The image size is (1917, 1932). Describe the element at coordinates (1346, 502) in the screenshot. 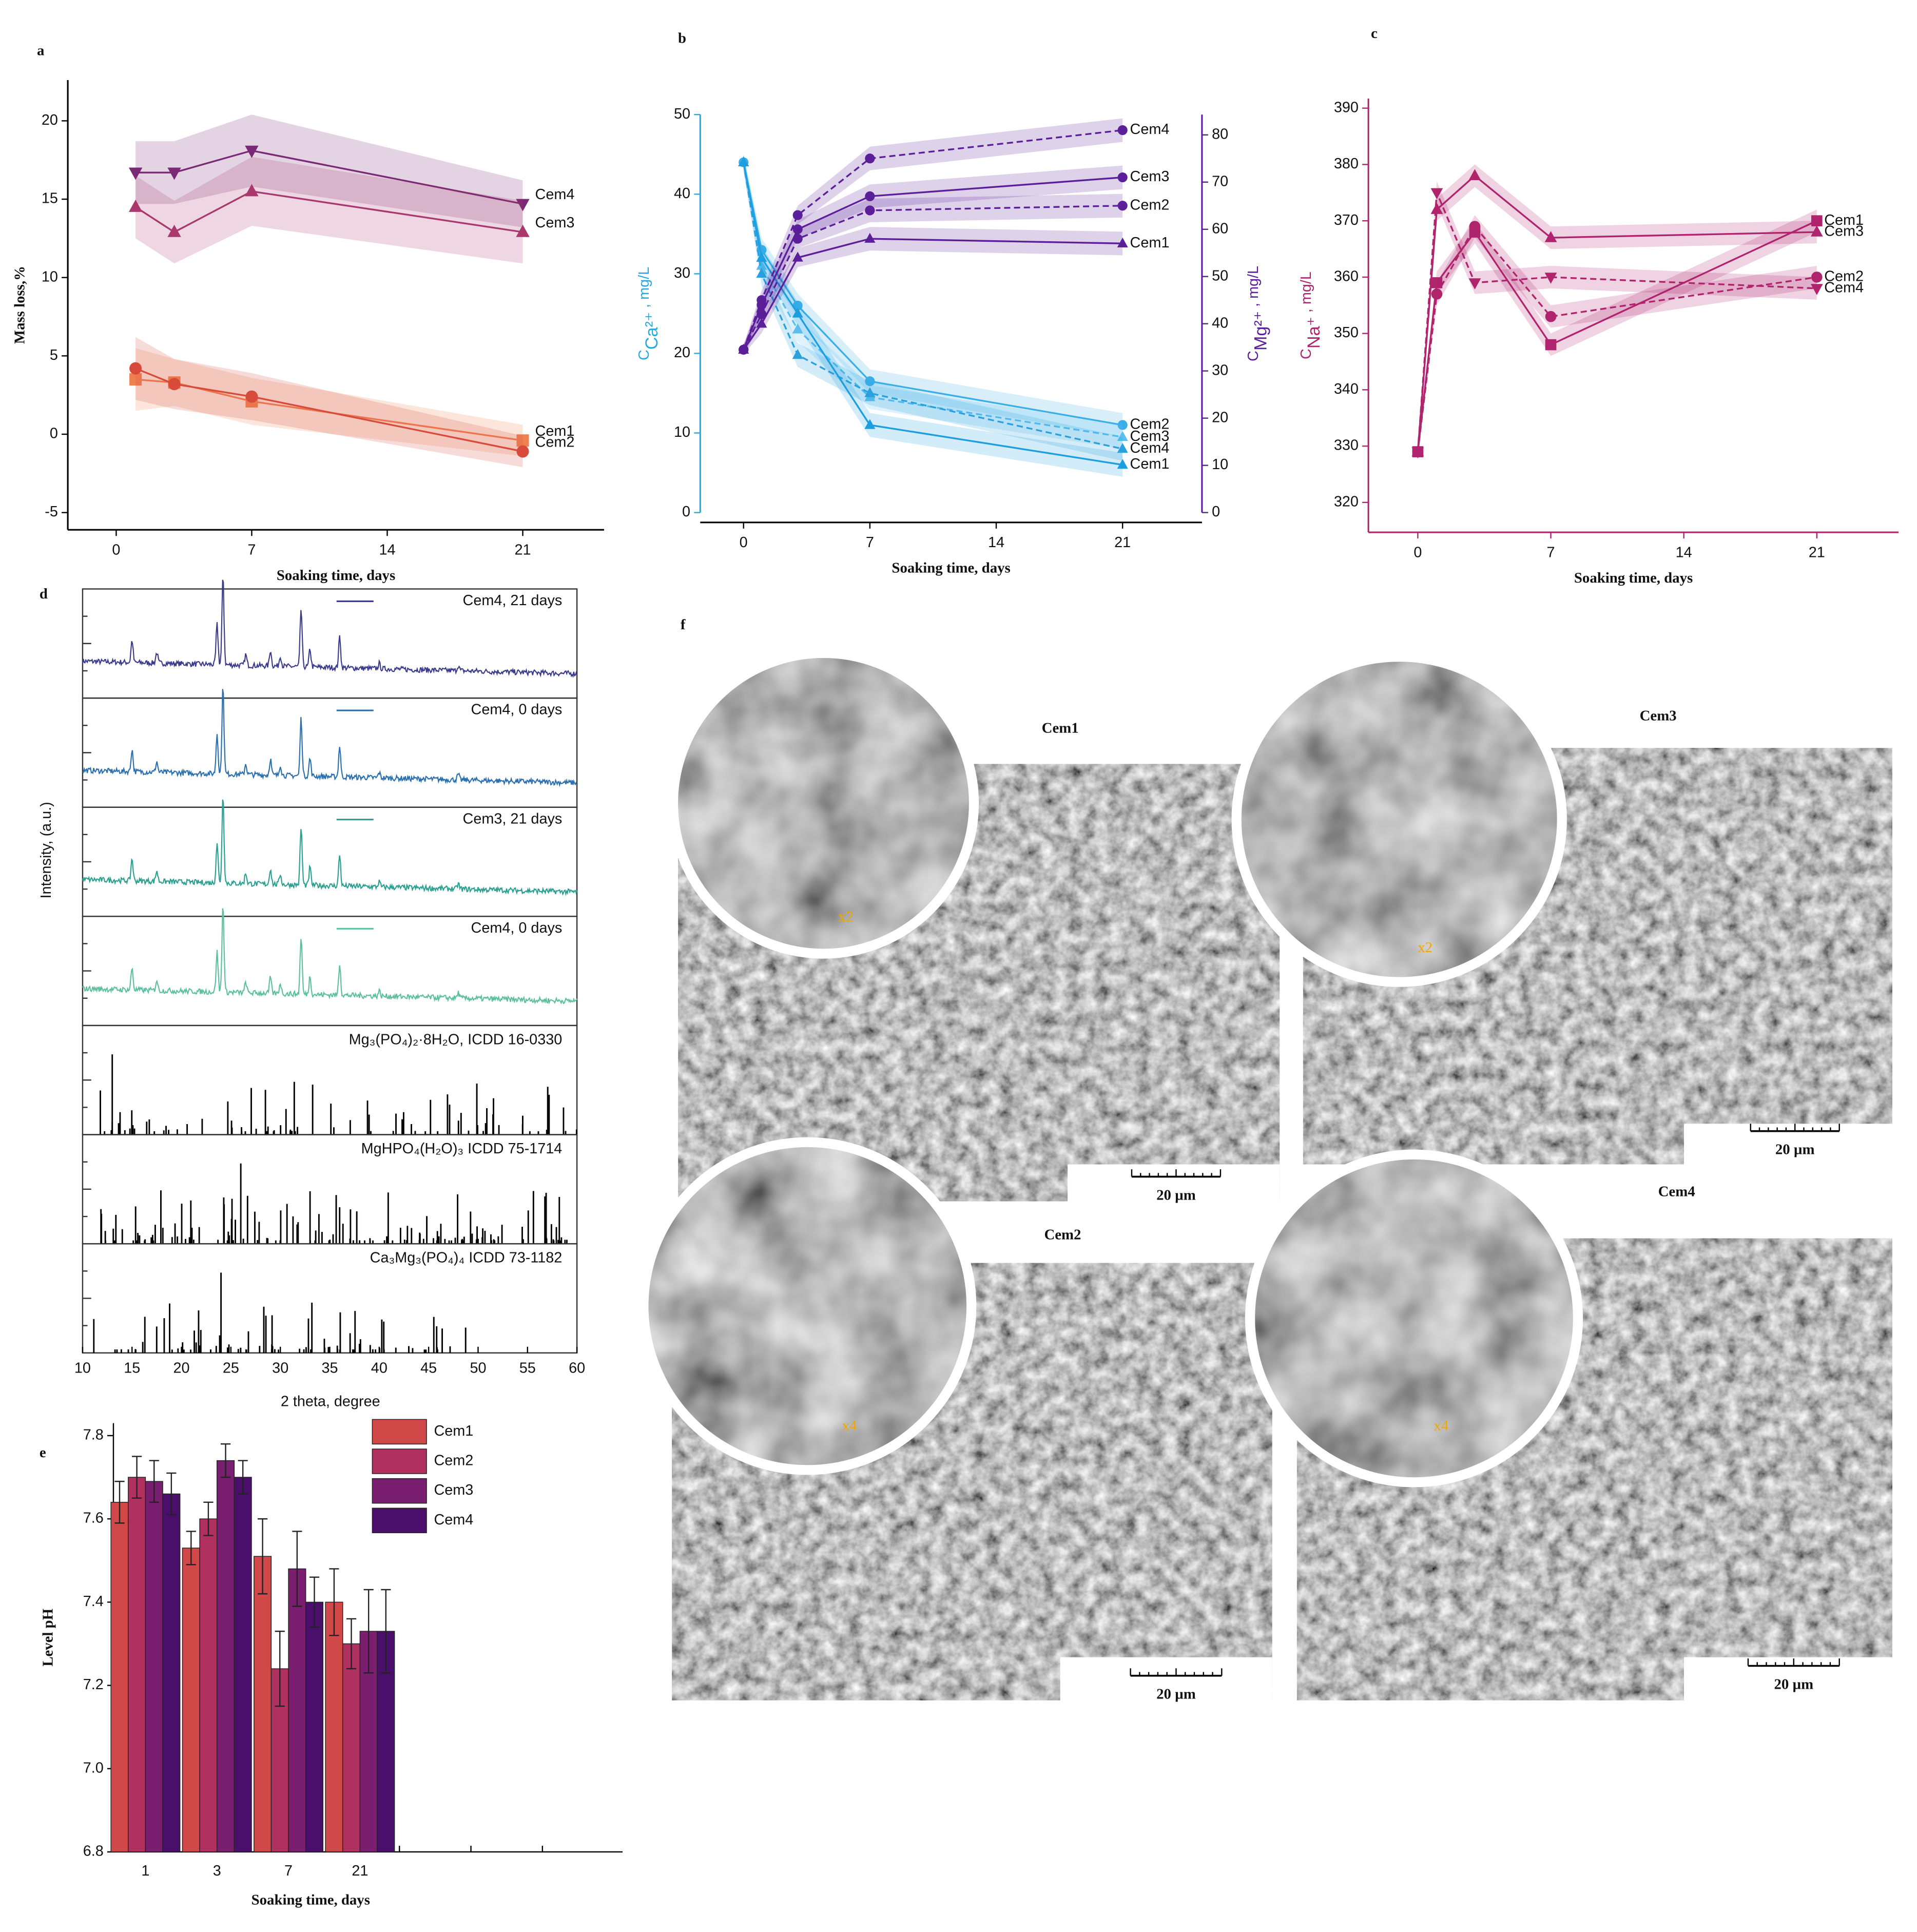

I see `y-tick-label: 320` at that location.